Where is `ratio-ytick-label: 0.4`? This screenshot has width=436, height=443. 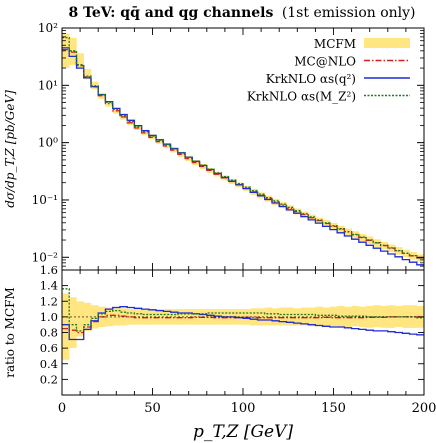
ratio-ytick-label: 0.4 is located at coordinates (49, 364).